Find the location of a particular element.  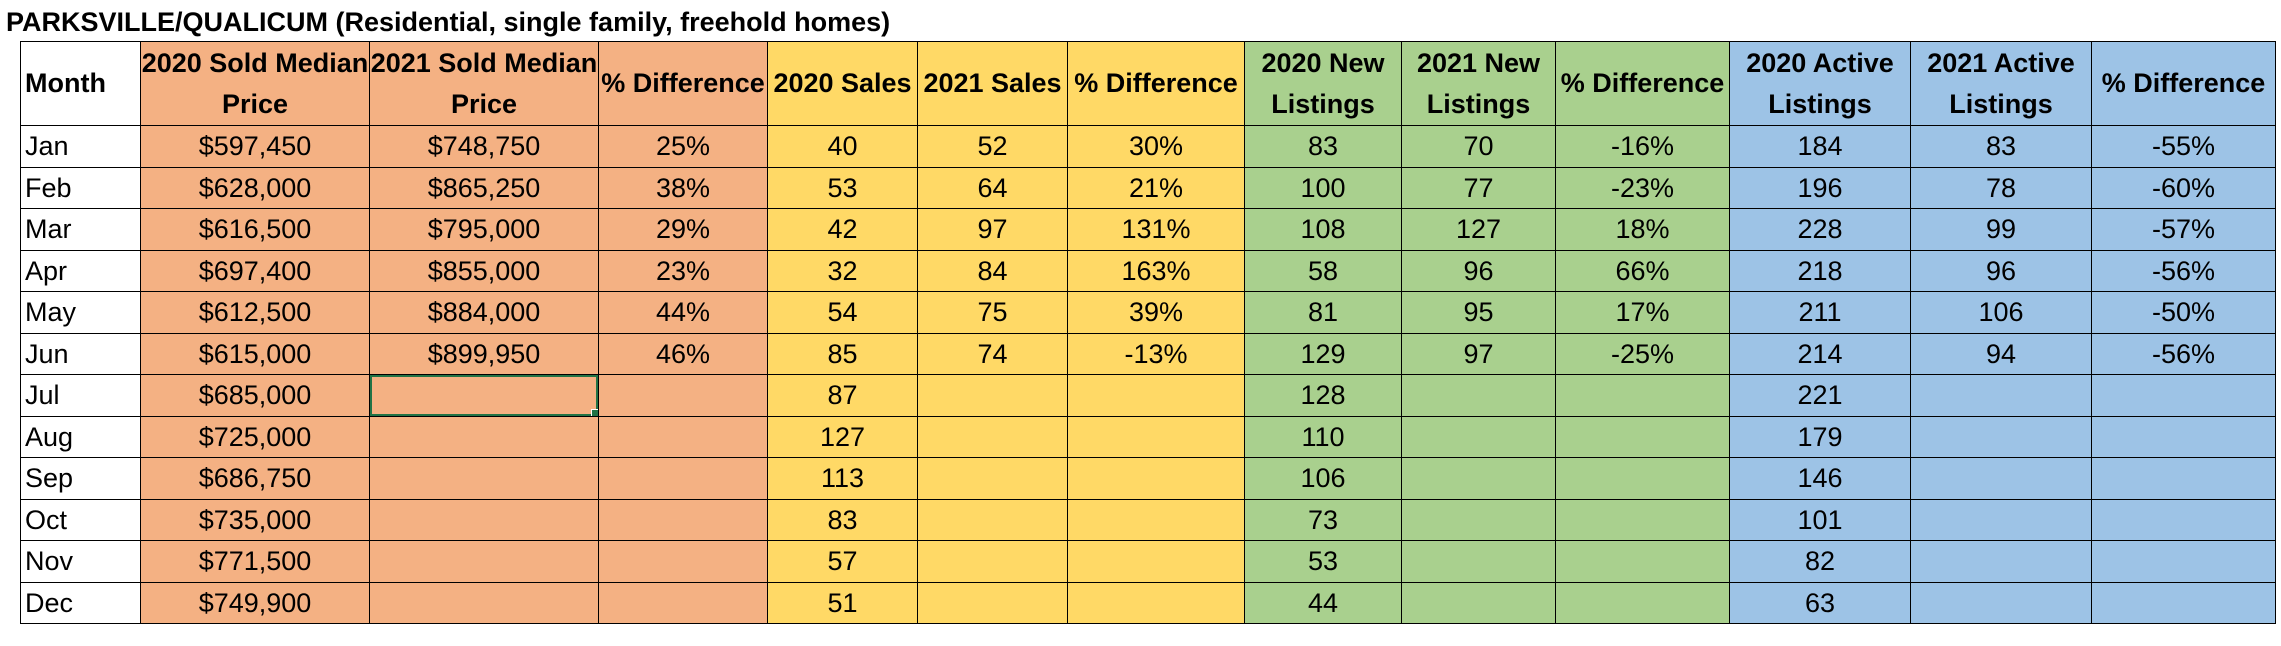

month-cell: Jul is located at coordinates (80, 395).